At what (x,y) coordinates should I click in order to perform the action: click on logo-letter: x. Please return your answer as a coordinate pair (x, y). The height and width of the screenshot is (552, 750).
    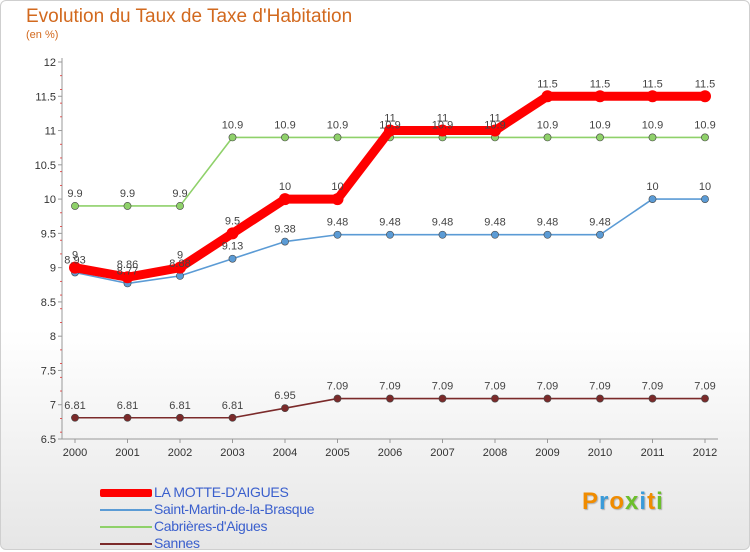
    Looking at the image, I should click on (632, 501).